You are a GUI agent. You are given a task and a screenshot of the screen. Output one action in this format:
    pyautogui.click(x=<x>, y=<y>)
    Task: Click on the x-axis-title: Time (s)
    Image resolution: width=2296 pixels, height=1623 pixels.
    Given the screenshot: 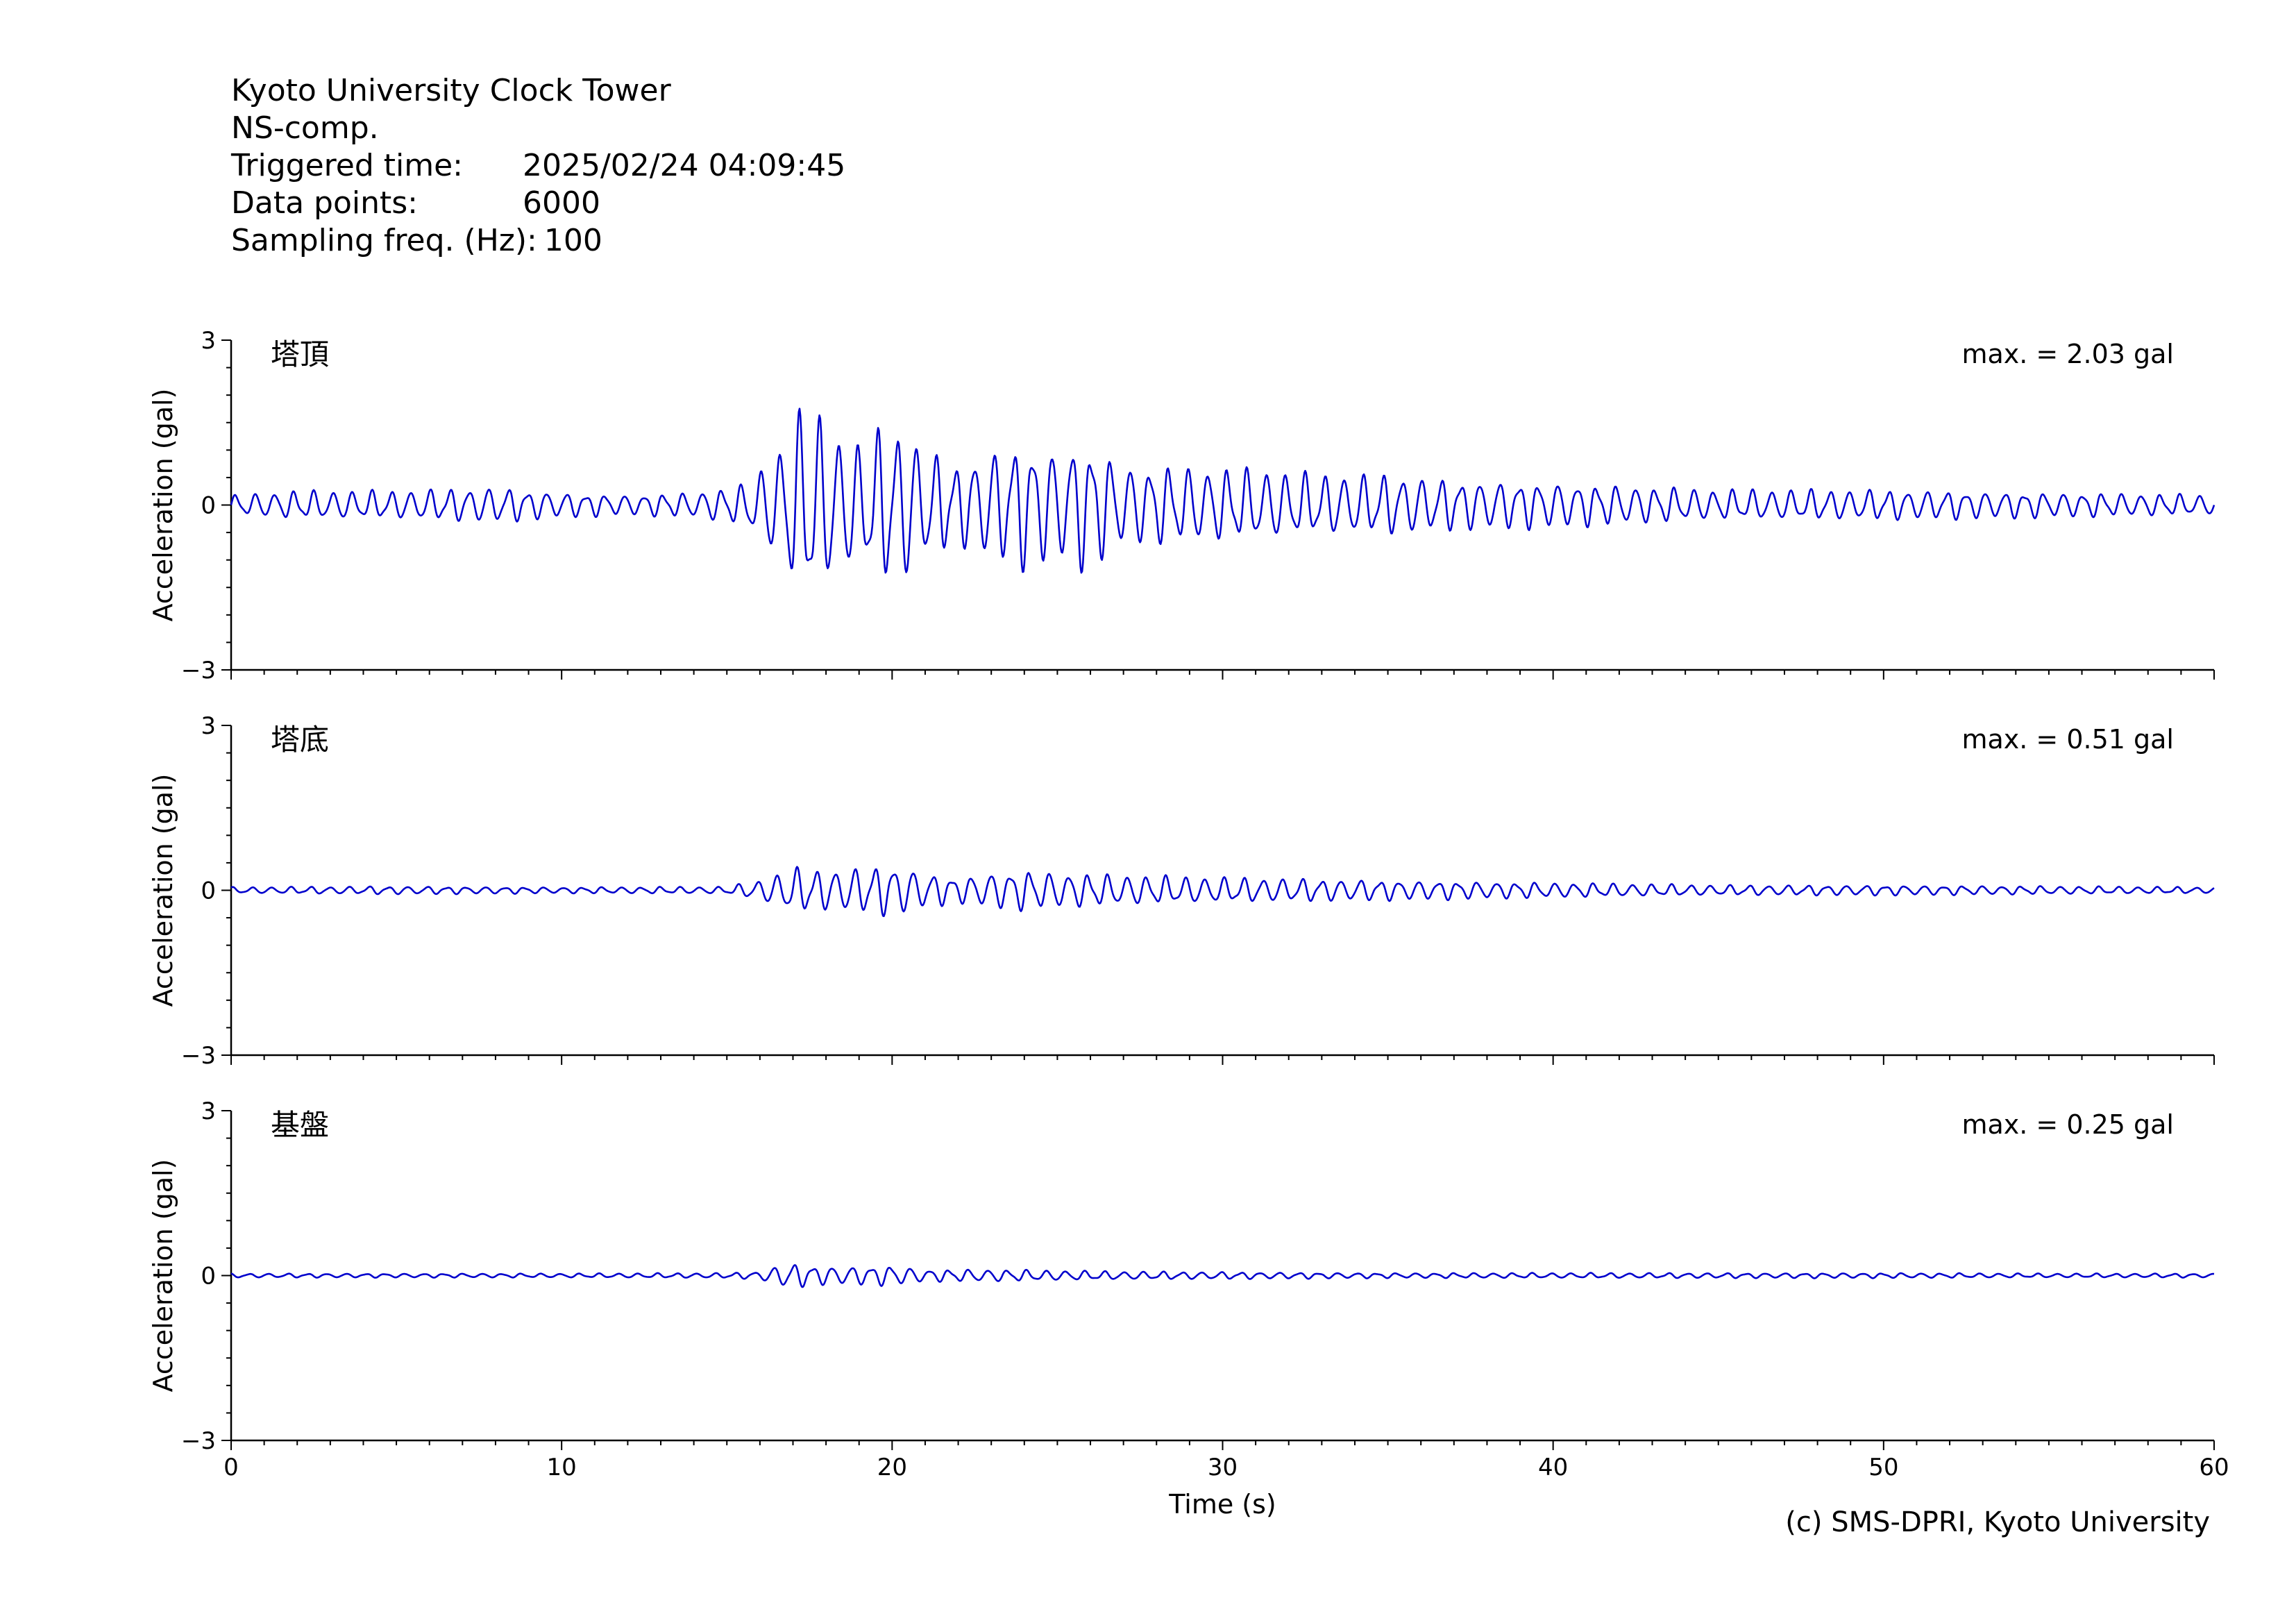 What is the action you would take?
    pyautogui.click(x=1222, y=1504)
    